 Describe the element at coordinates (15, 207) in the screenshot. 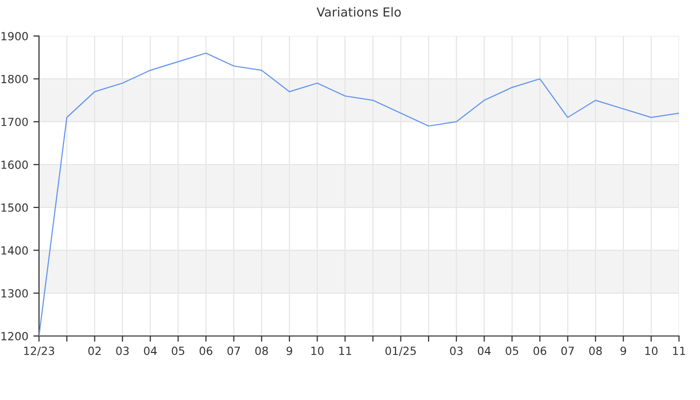

I see `y-tick-label: 1500` at that location.